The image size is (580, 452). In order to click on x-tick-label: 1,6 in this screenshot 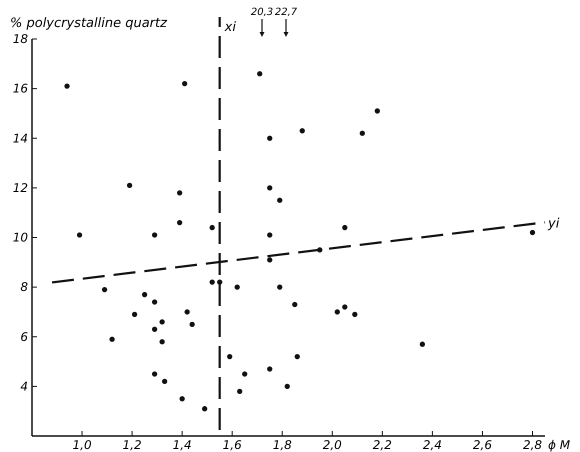, I will do `click(232, 445)`.